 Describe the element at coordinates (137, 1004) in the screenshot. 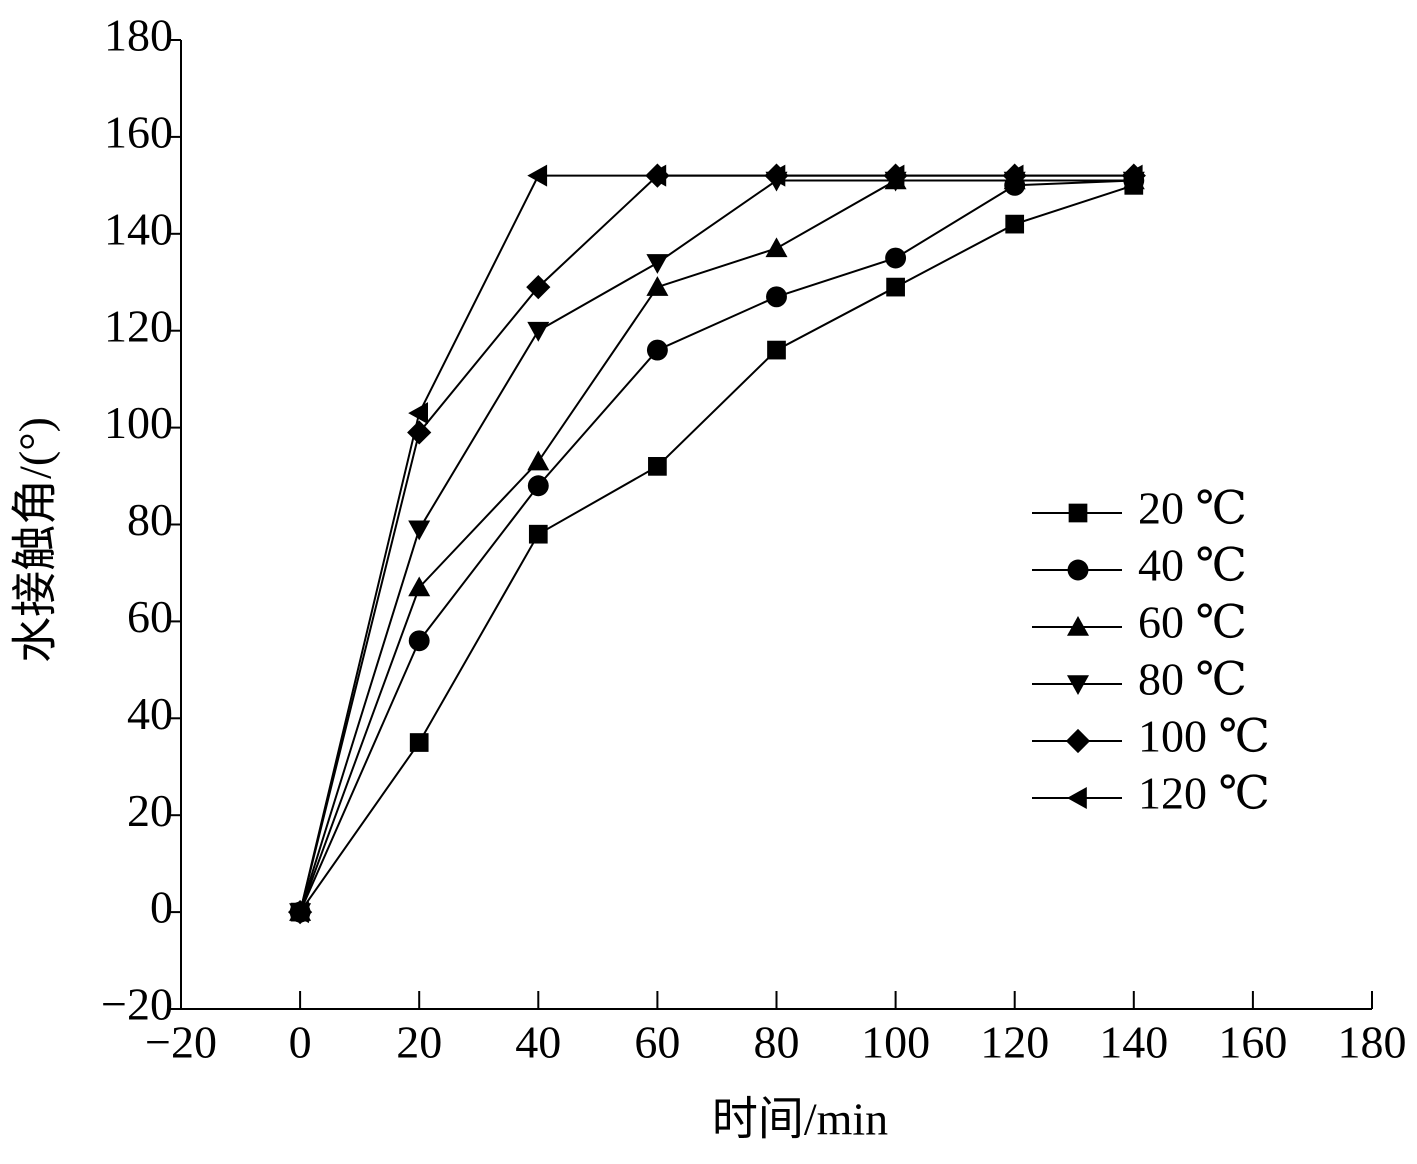

I see `y-tick-label: −20` at that location.